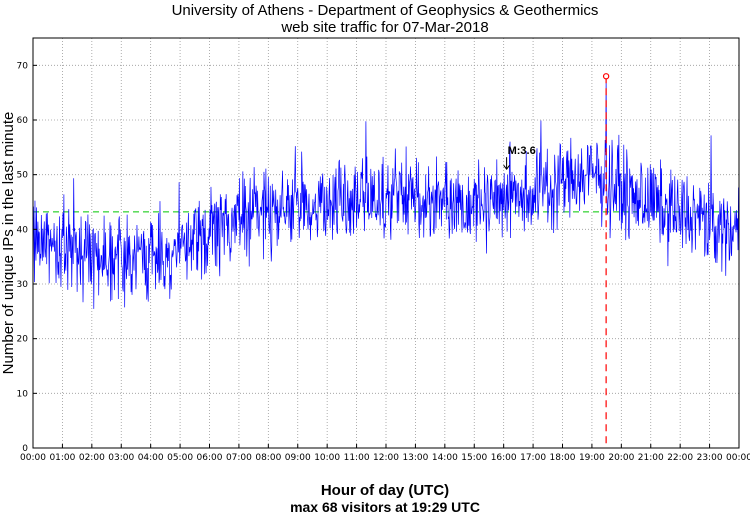  Describe the element at coordinates (680, 458) in the screenshot. I see `x-tick-label: 22:00` at that location.